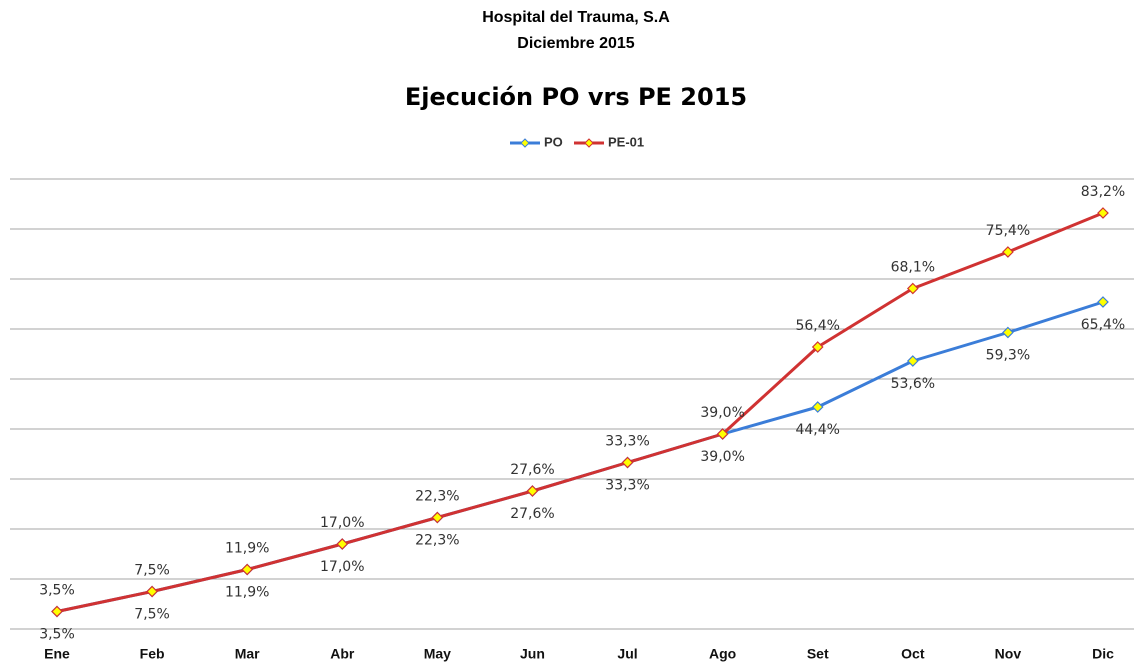 Image resolution: width=1144 pixels, height=666 pixels. What do you see at coordinates (553, 141) in the screenshot?
I see `legend-label: PO` at bounding box center [553, 141].